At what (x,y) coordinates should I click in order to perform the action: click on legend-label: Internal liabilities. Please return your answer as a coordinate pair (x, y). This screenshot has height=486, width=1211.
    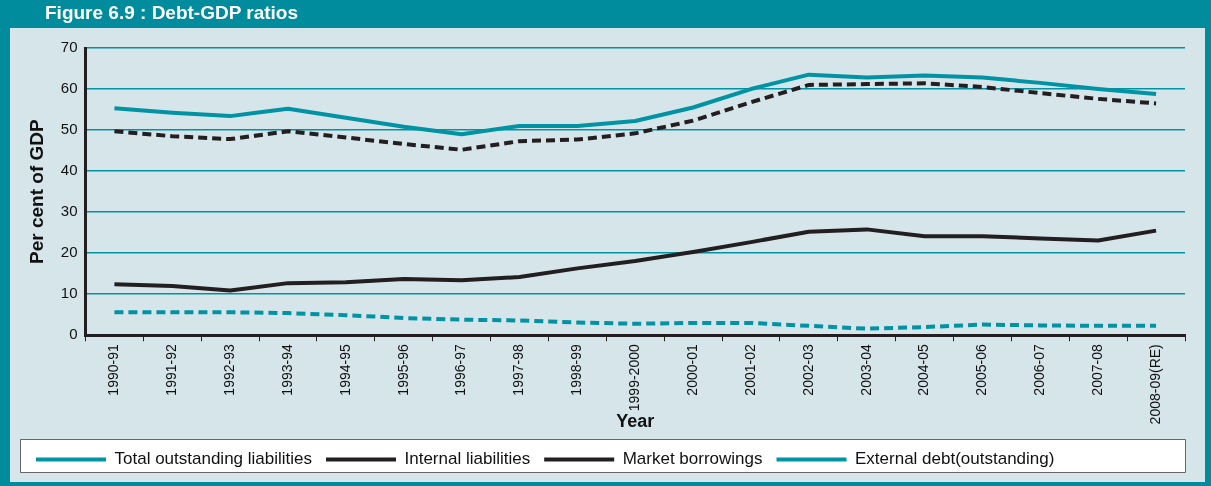
    Looking at the image, I should click on (467, 459).